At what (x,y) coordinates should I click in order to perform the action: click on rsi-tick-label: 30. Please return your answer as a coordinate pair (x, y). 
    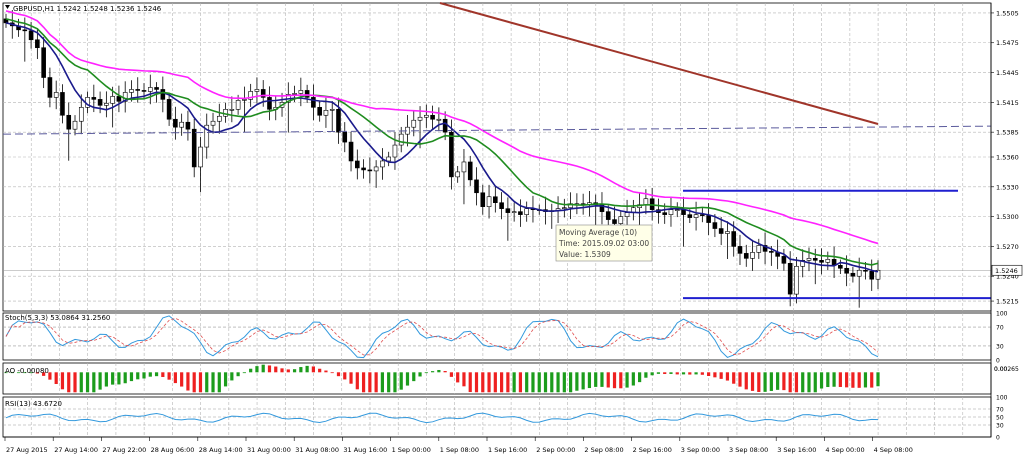
    Looking at the image, I should click on (1000, 426).